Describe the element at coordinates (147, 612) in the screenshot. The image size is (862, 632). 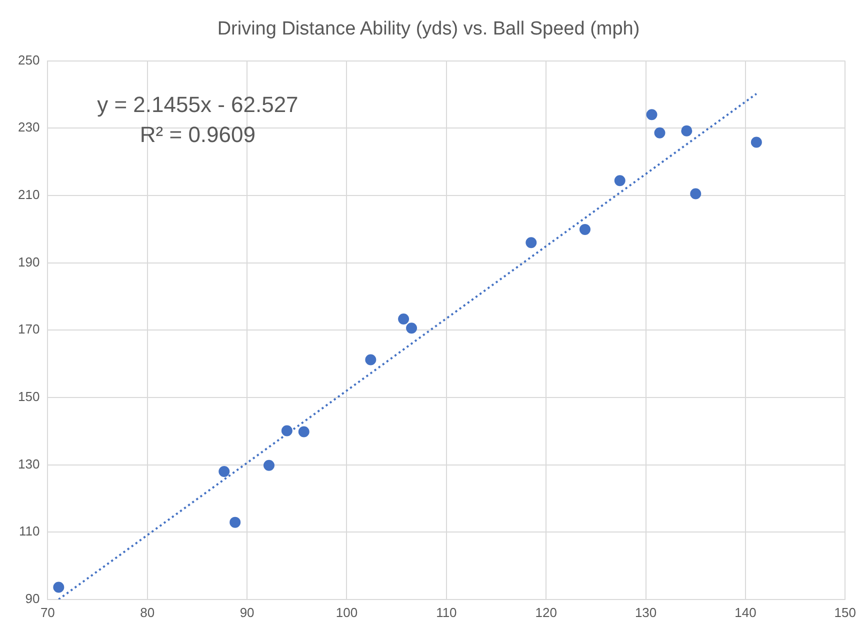
I see `x-tick-label: 80` at that location.